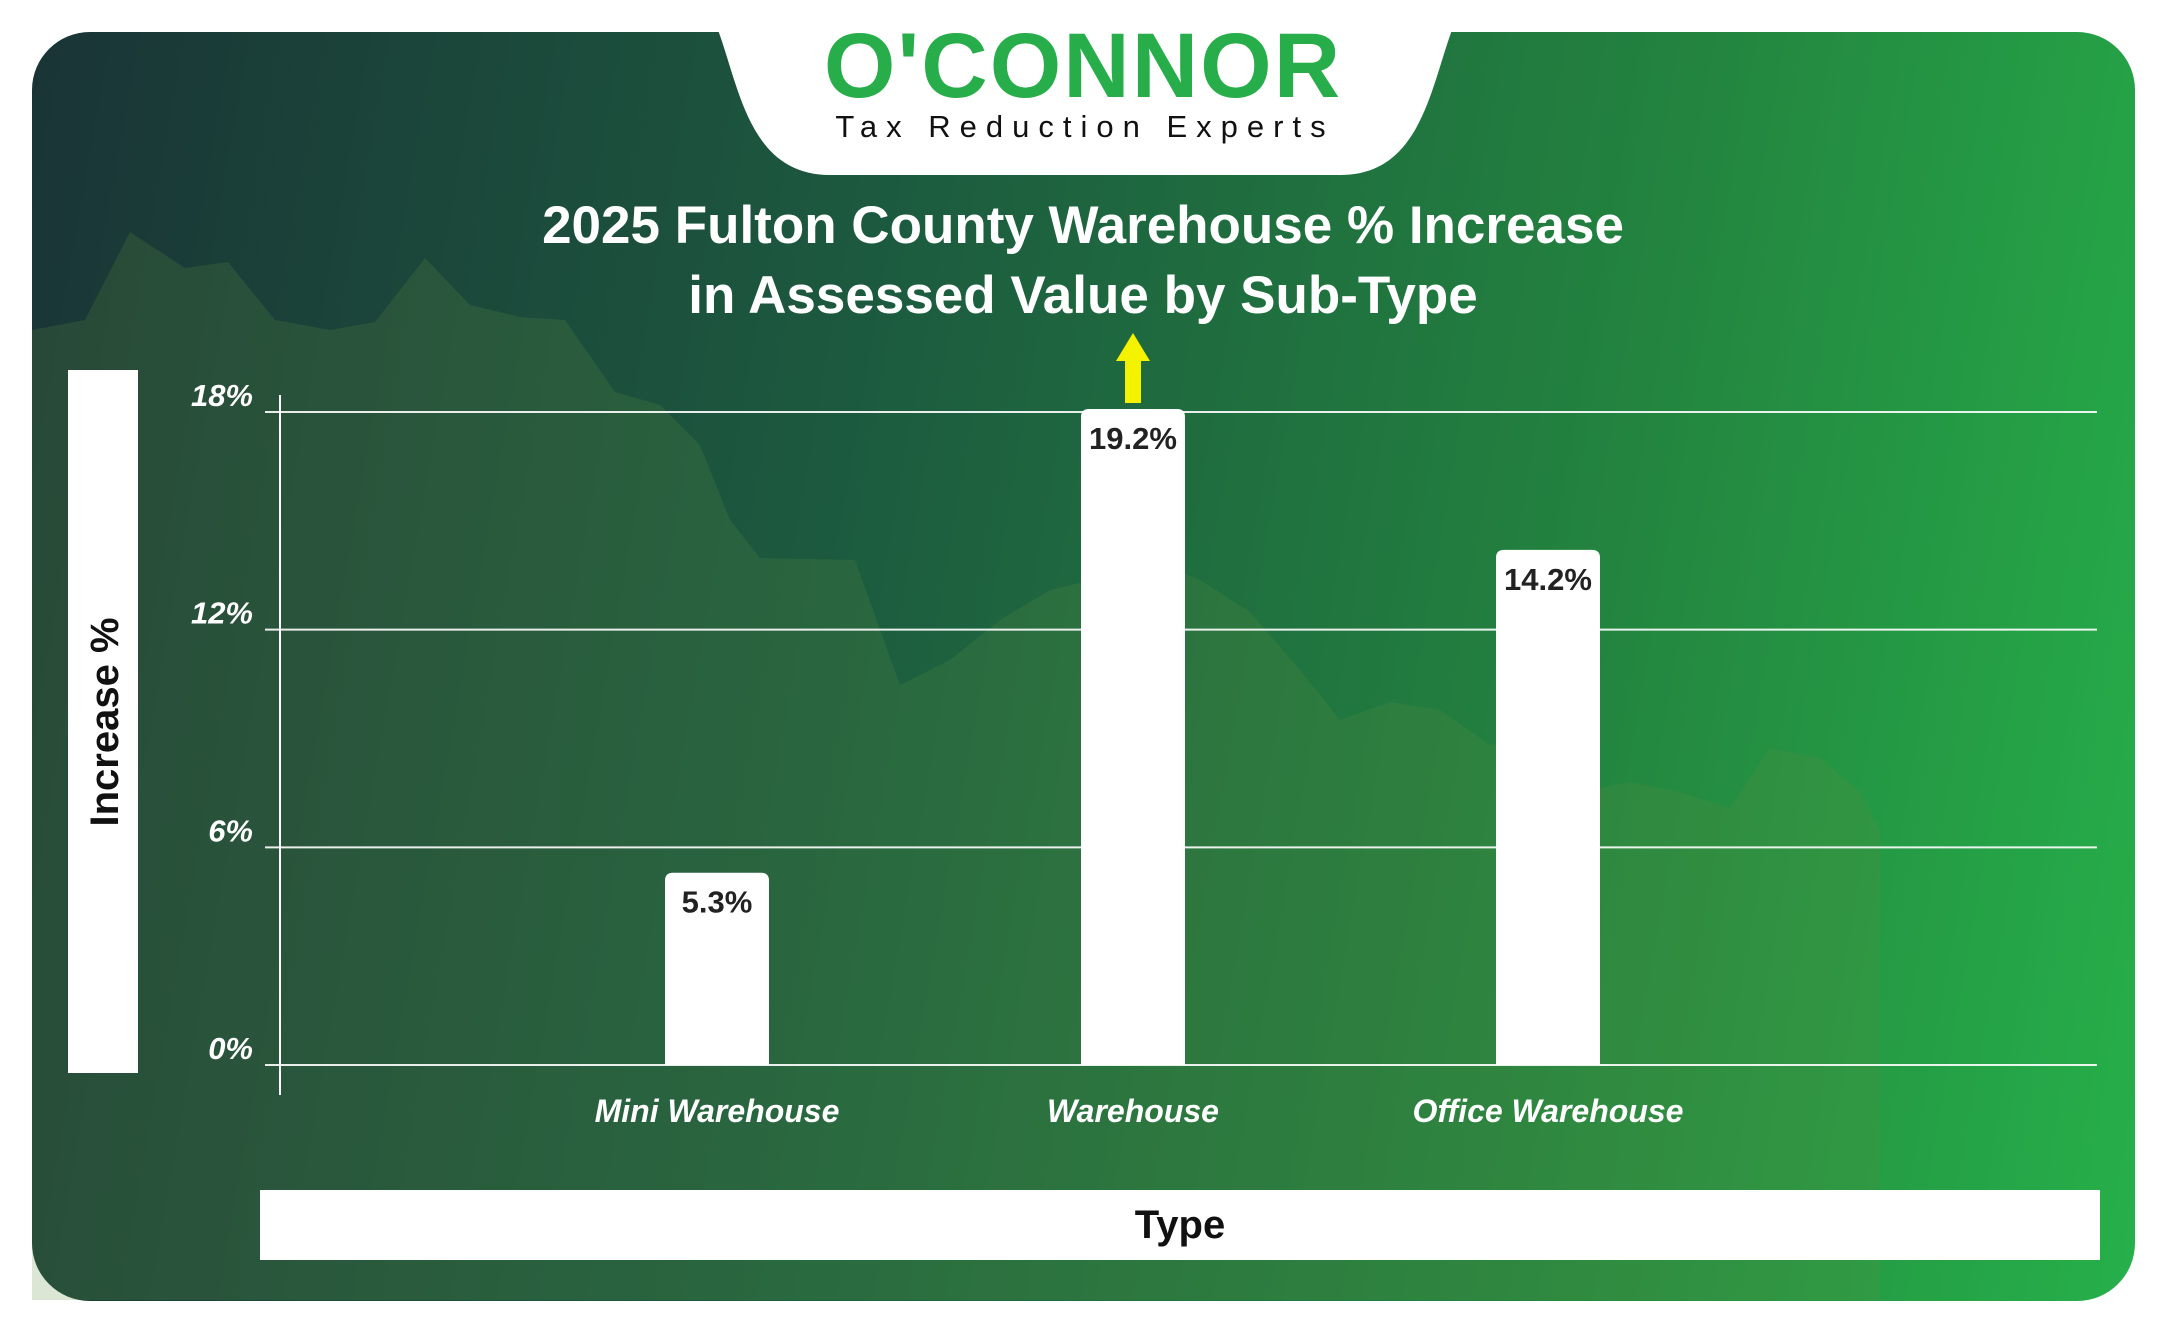  I want to click on bar-mini-warehouse, so click(717, 968).